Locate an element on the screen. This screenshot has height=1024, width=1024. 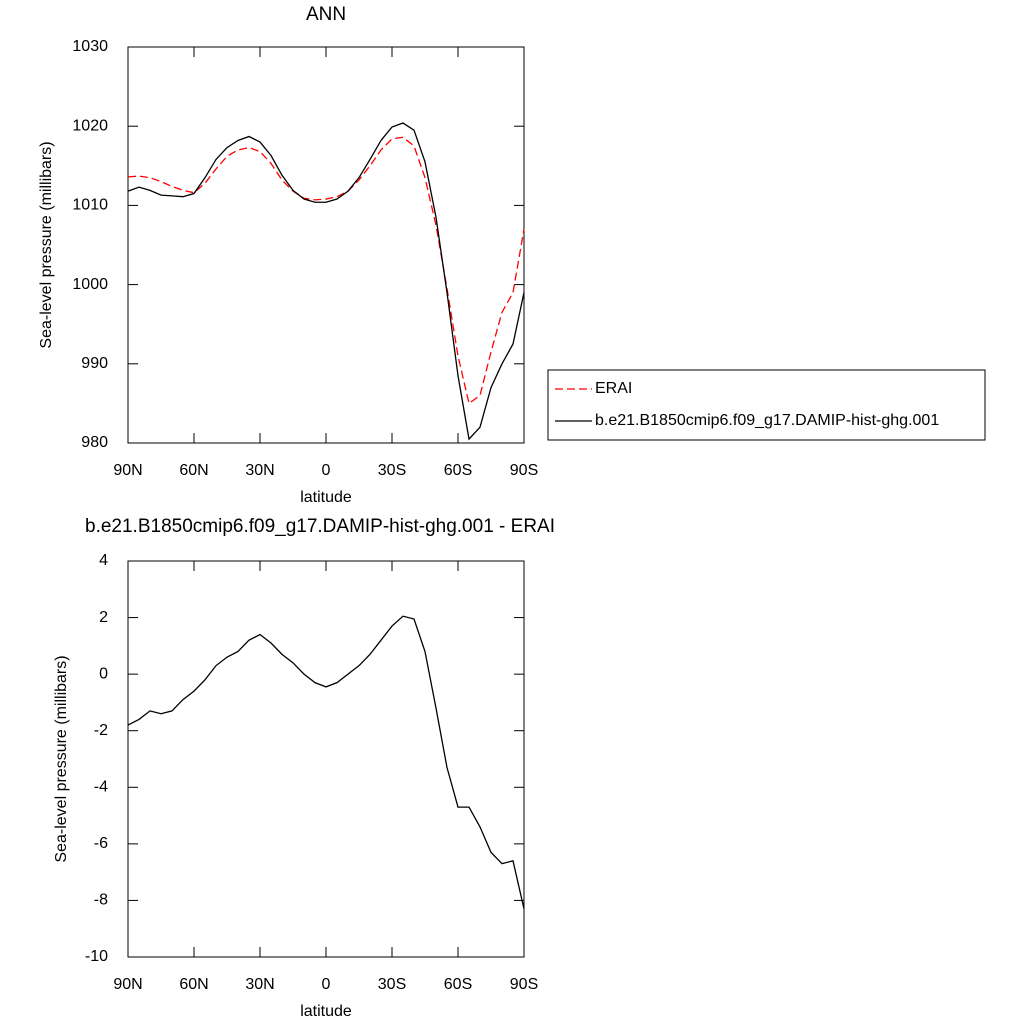
y-tick-label: 1020 is located at coordinates (90, 125).